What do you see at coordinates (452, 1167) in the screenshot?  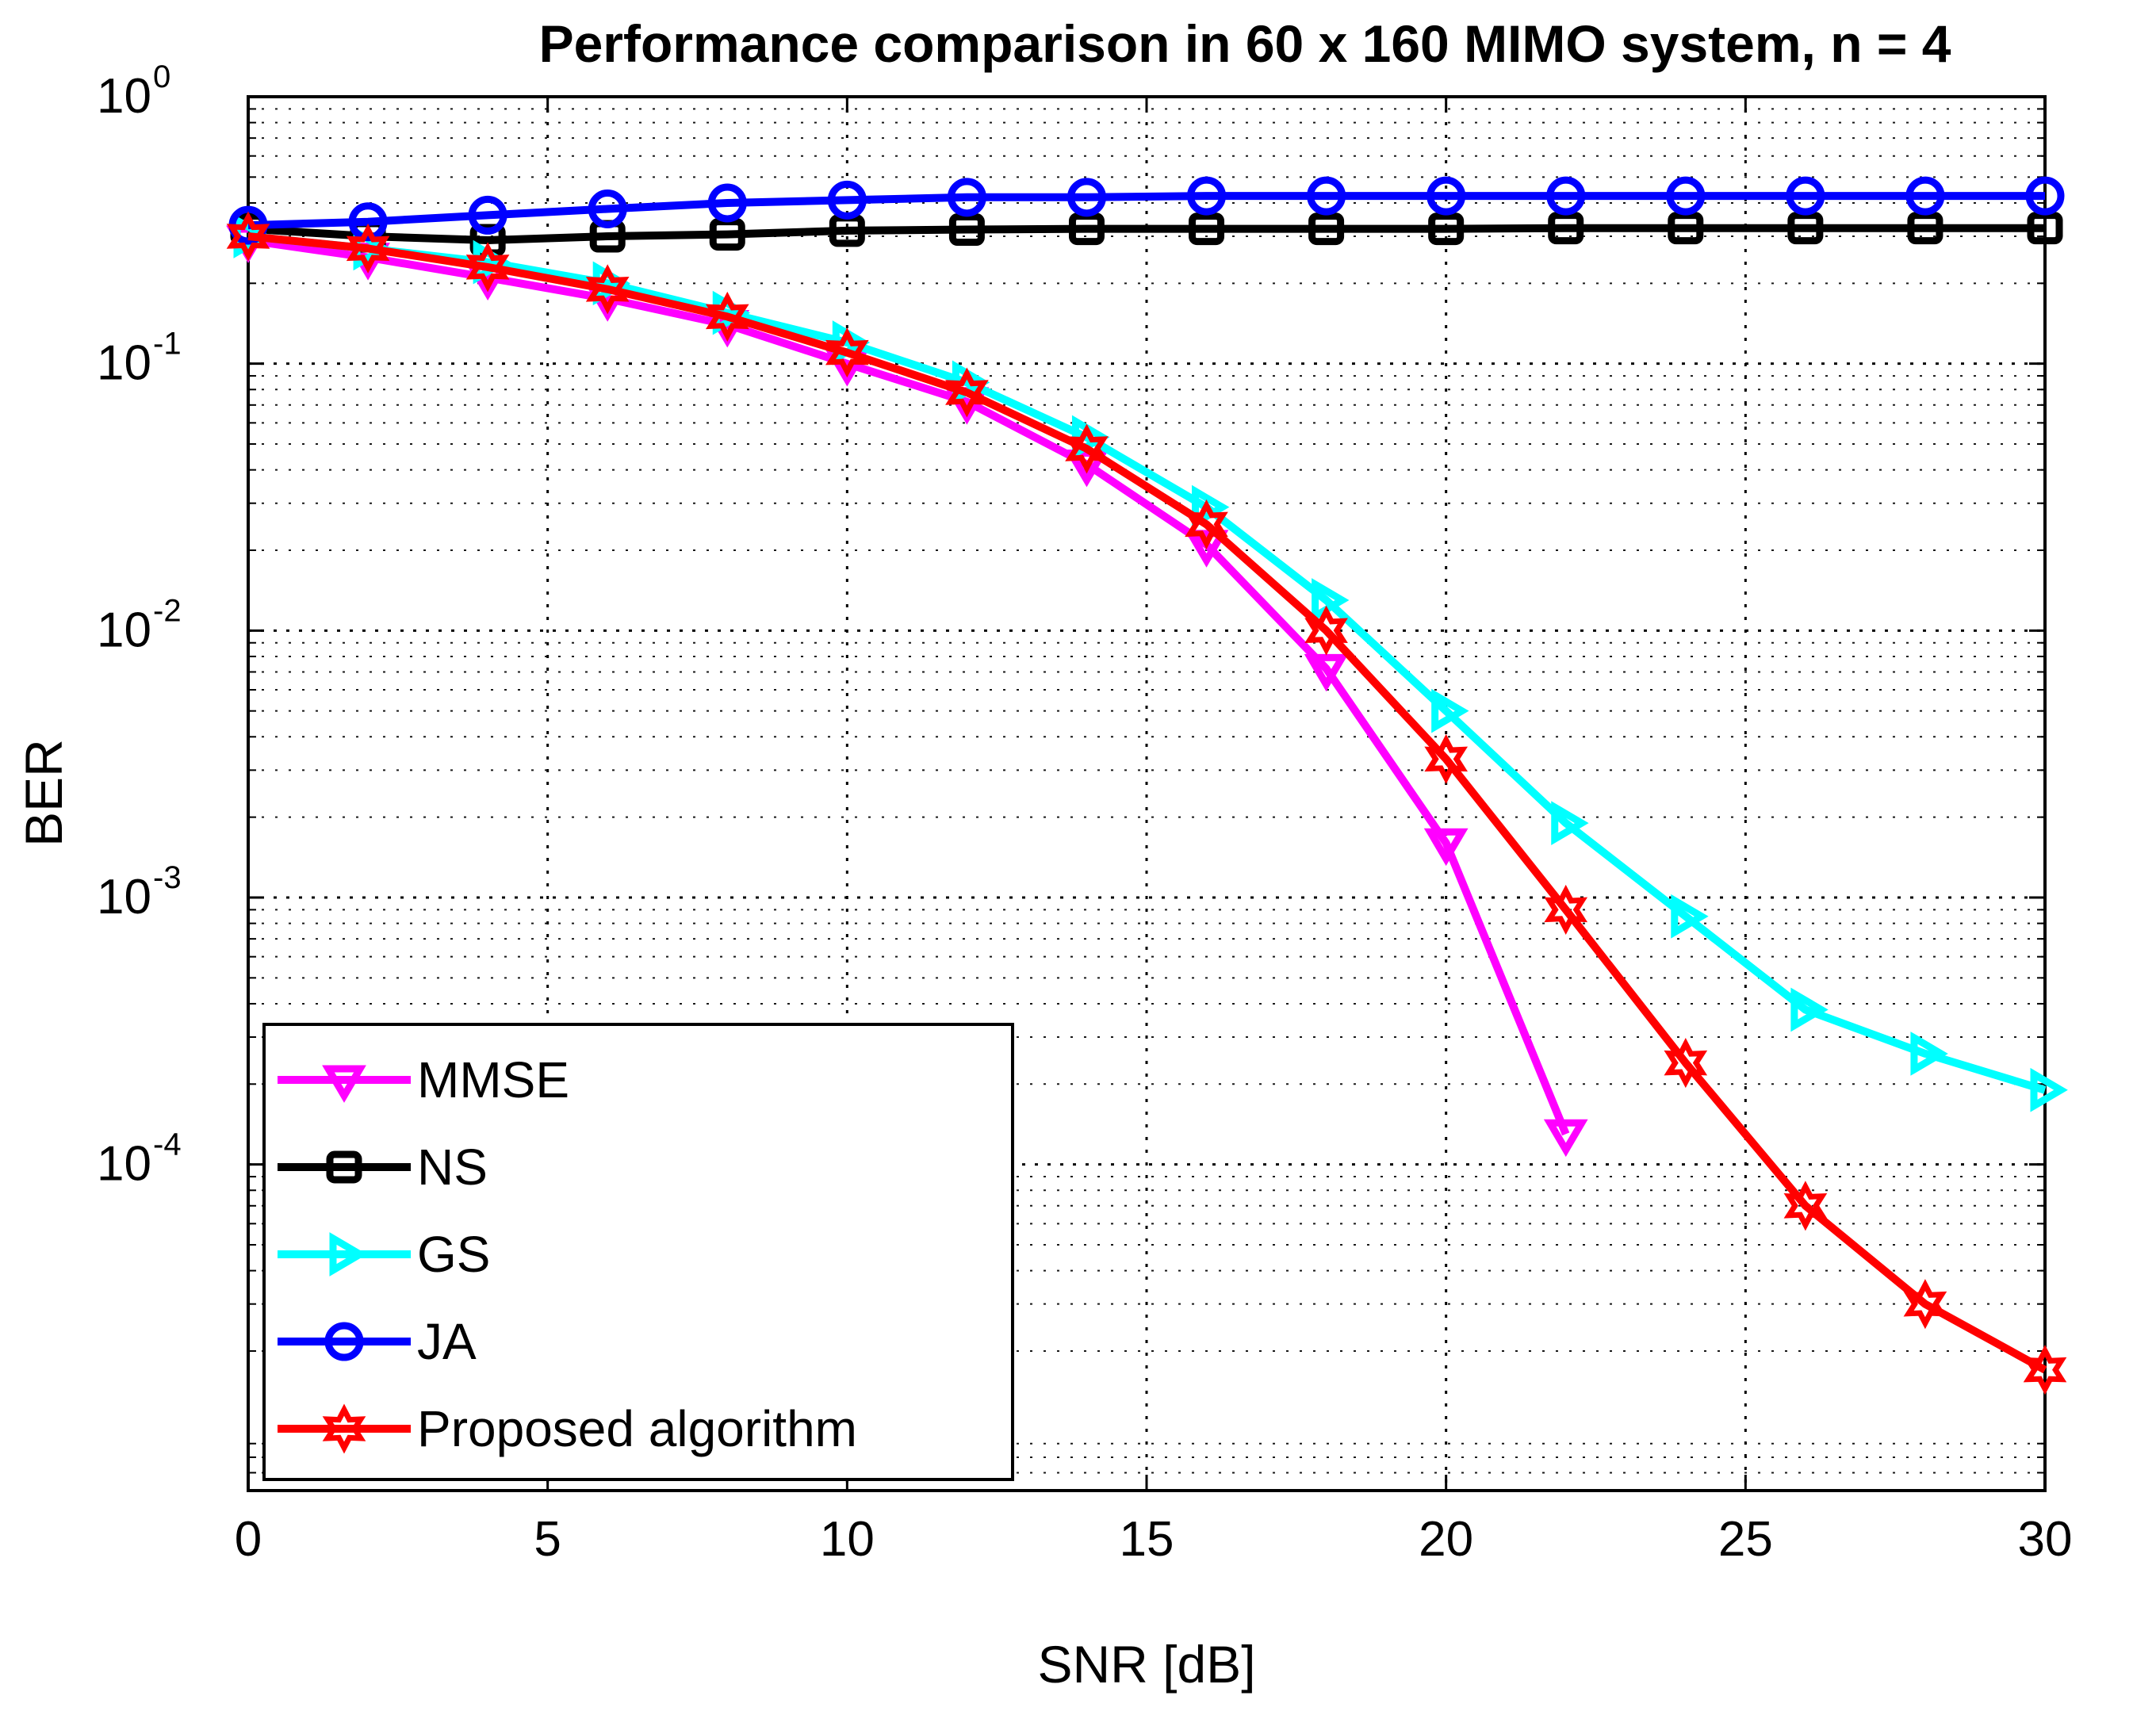 I see `legend-label: NS` at bounding box center [452, 1167].